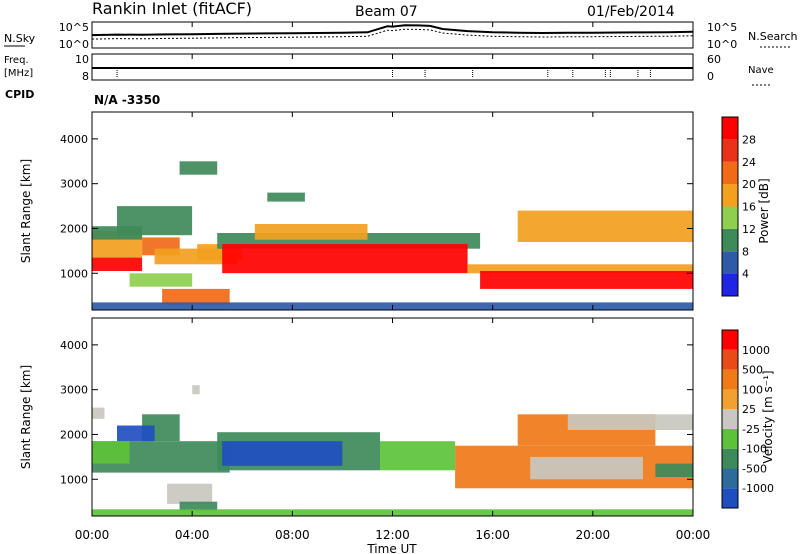 The width and height of the screenshot is (800, 554). What do you see at coordinates (758, 488) in the screenshot?
I see `colorbar-tick-label: -1000` at bounding box center [758, 488].